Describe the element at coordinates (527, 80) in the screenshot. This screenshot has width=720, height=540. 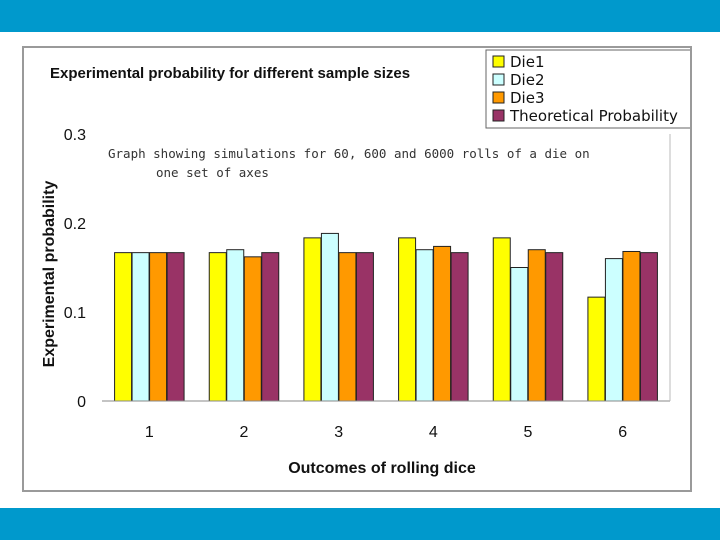
I see `legend-label: Die2` at that location.